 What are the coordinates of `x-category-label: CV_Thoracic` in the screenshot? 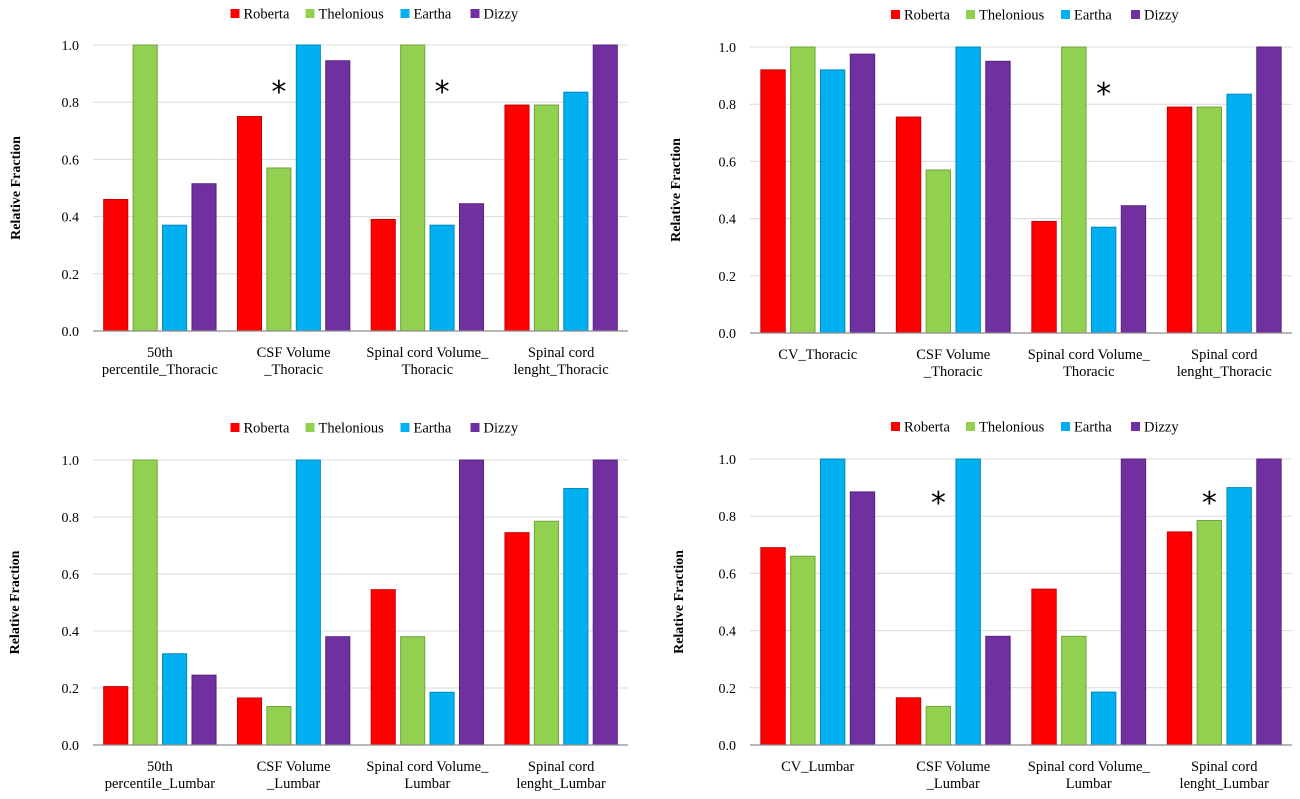 It's located at (817, 355).